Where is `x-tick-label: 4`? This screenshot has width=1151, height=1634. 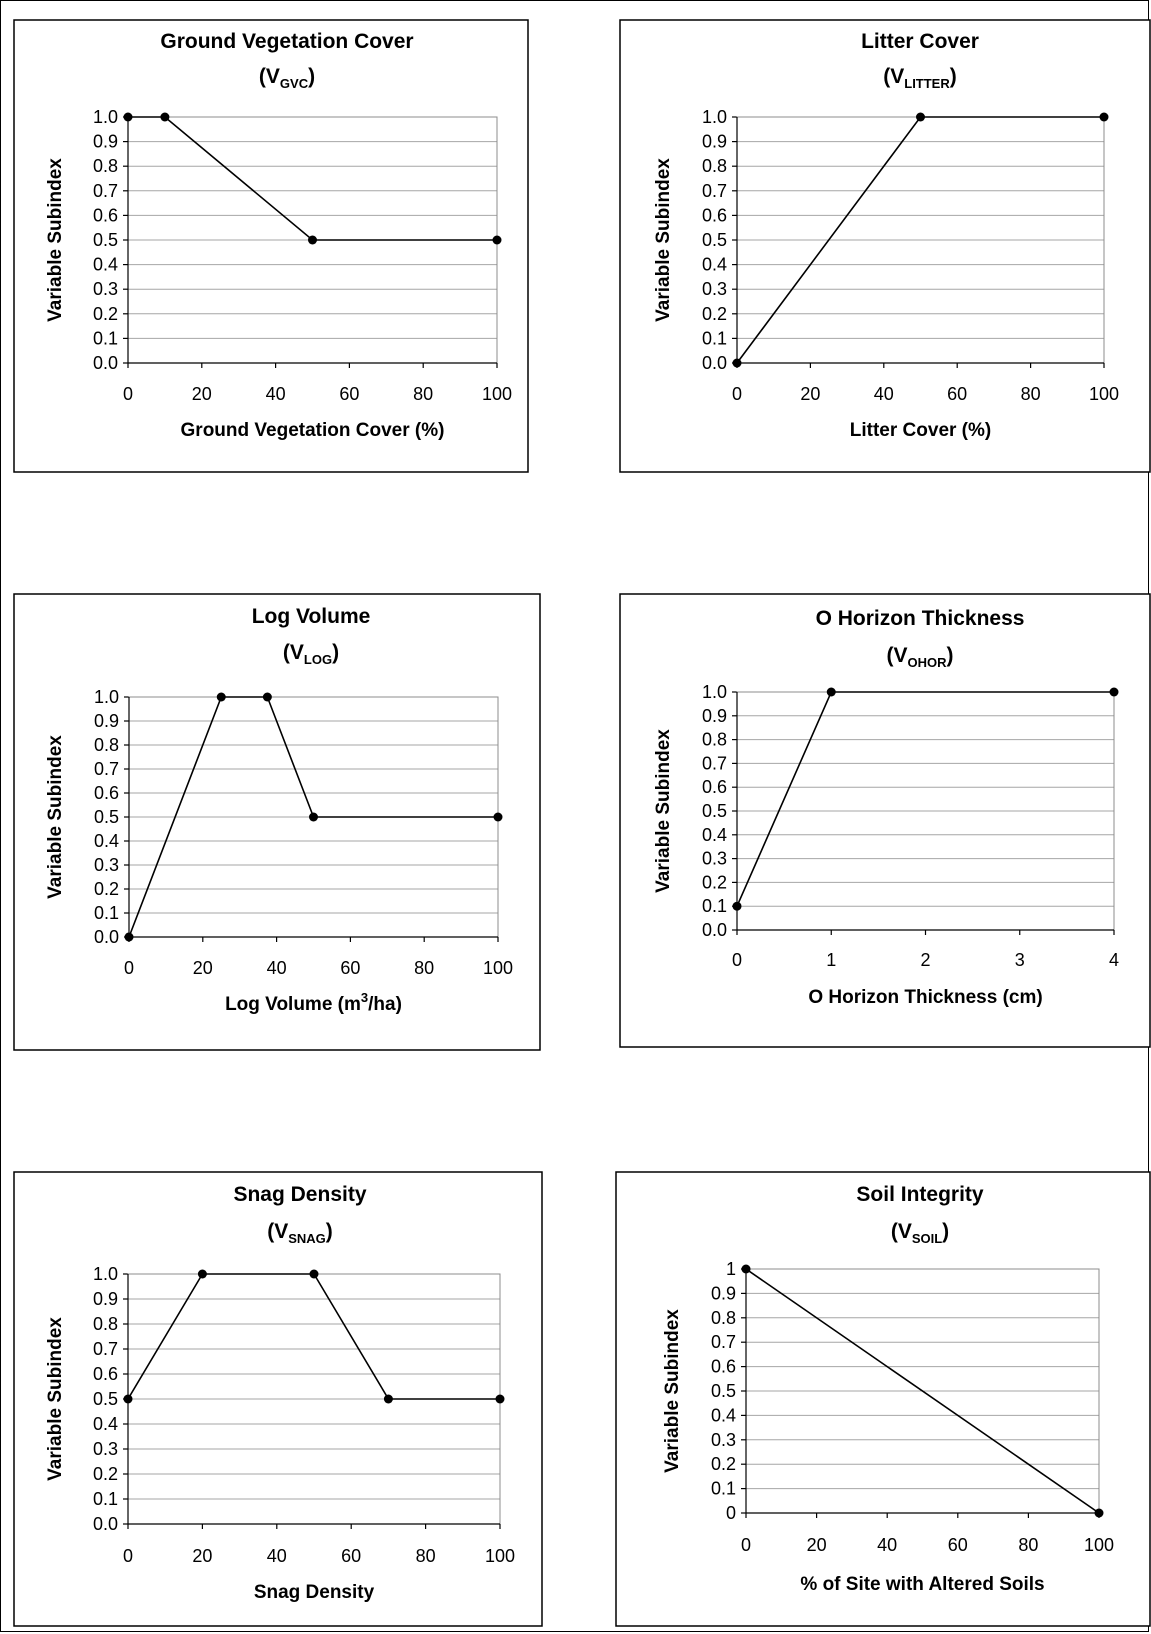 x-tick-label: 4 is located at coordinates (1114, 960).